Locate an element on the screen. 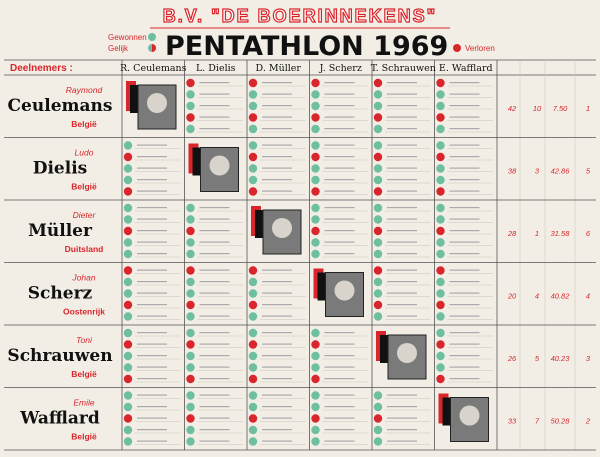  photo-face is located at coordinates (219, 165).